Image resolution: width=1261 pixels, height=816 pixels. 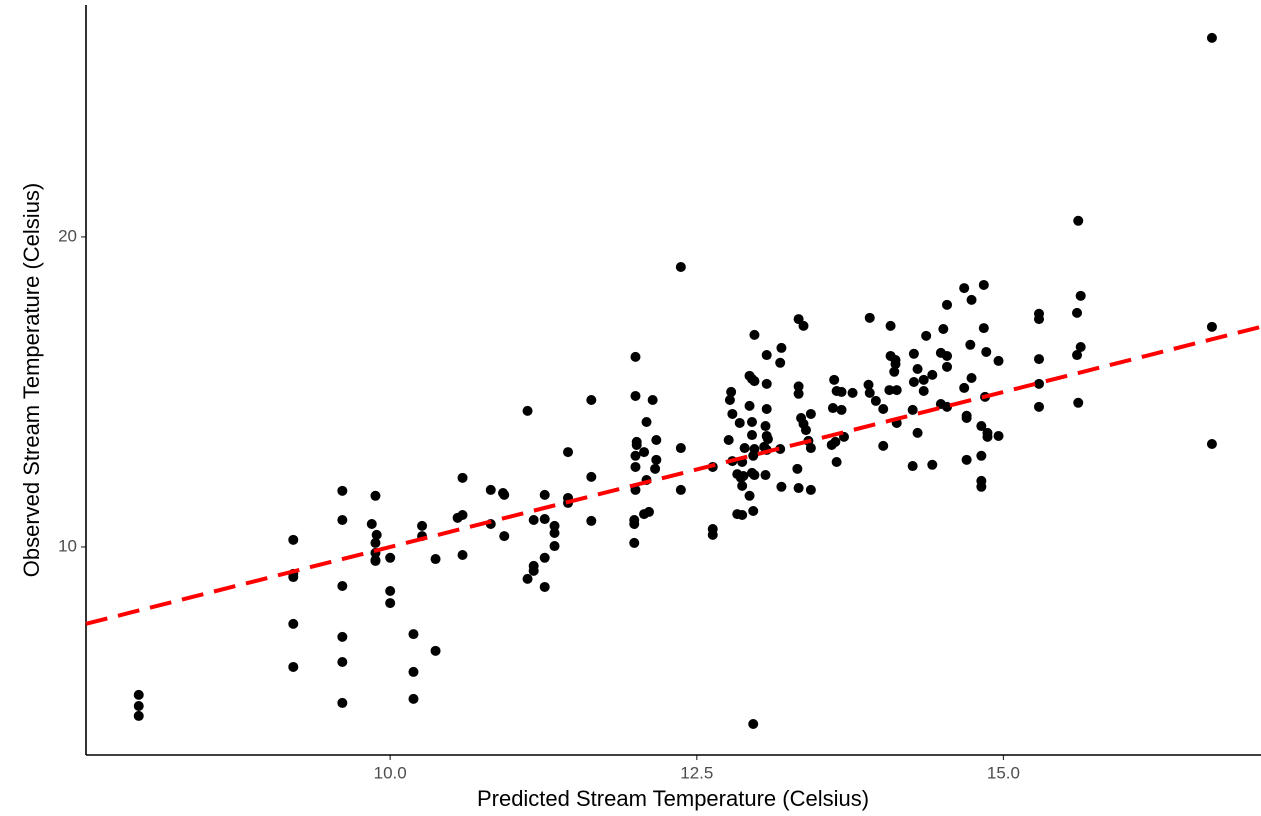 What do you see at coordinates (1003, 772) in the screenshot?
I see `x-tick-label: 15.0` at bounding box center [1003, 772].